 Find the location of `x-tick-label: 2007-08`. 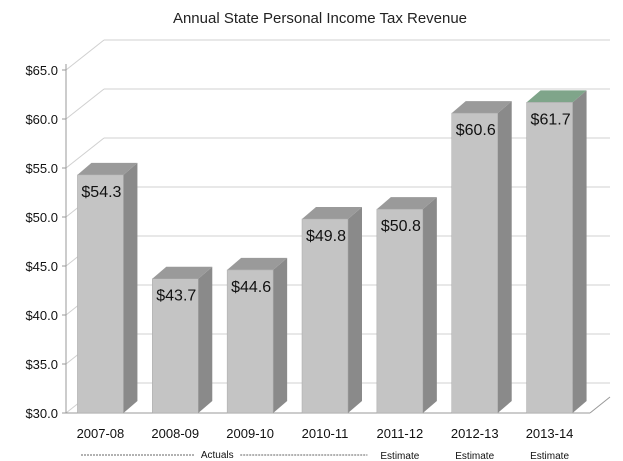

x-tick-label: 2007-08 is located at coordinates (101, 433).